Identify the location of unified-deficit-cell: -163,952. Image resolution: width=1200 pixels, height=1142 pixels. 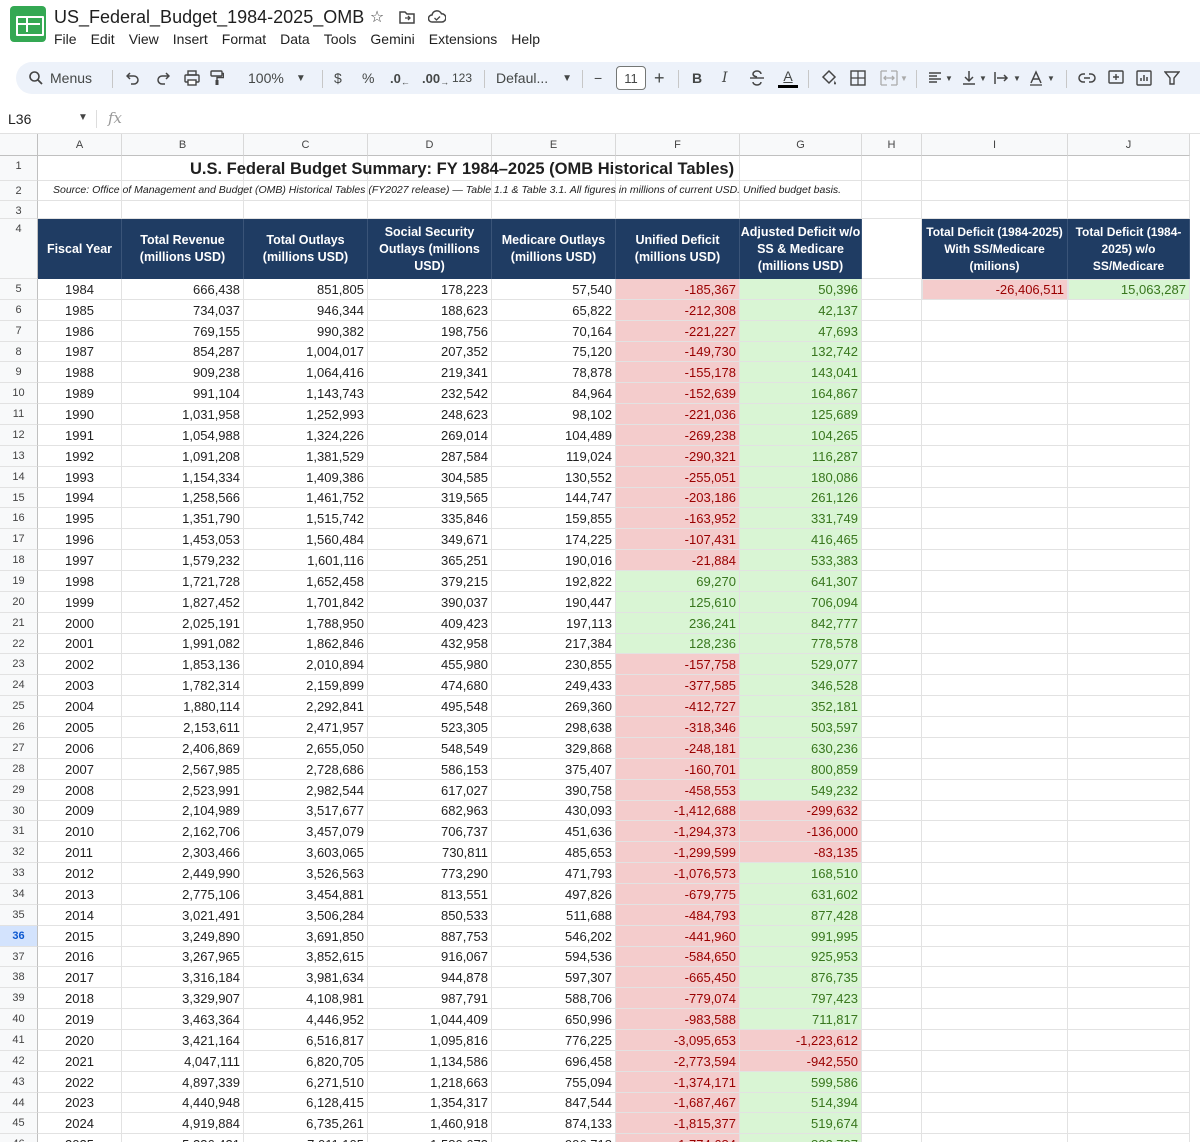
(678, 518).